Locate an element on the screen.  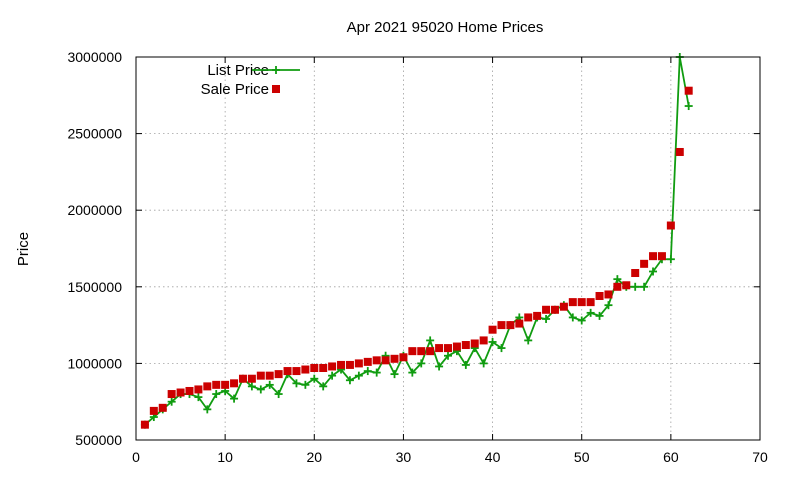
x-tick-label: 20 is located at coordinates (314, 457).